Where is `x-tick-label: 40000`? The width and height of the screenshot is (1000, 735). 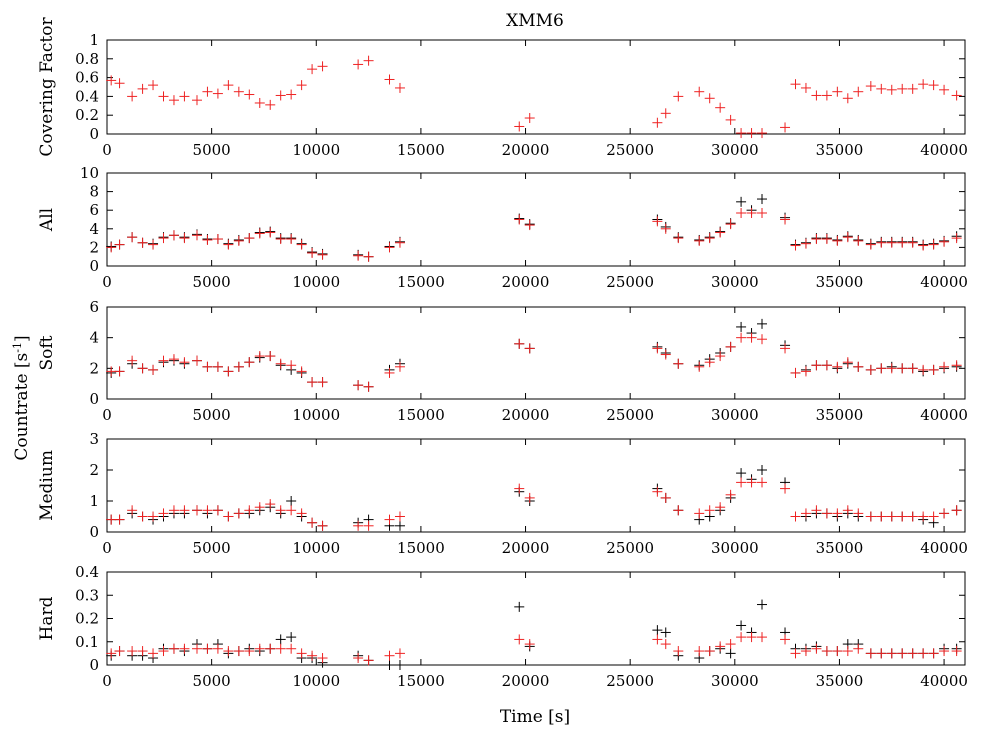
x-tick-label: 40000 is located at coordinates (944, 681).